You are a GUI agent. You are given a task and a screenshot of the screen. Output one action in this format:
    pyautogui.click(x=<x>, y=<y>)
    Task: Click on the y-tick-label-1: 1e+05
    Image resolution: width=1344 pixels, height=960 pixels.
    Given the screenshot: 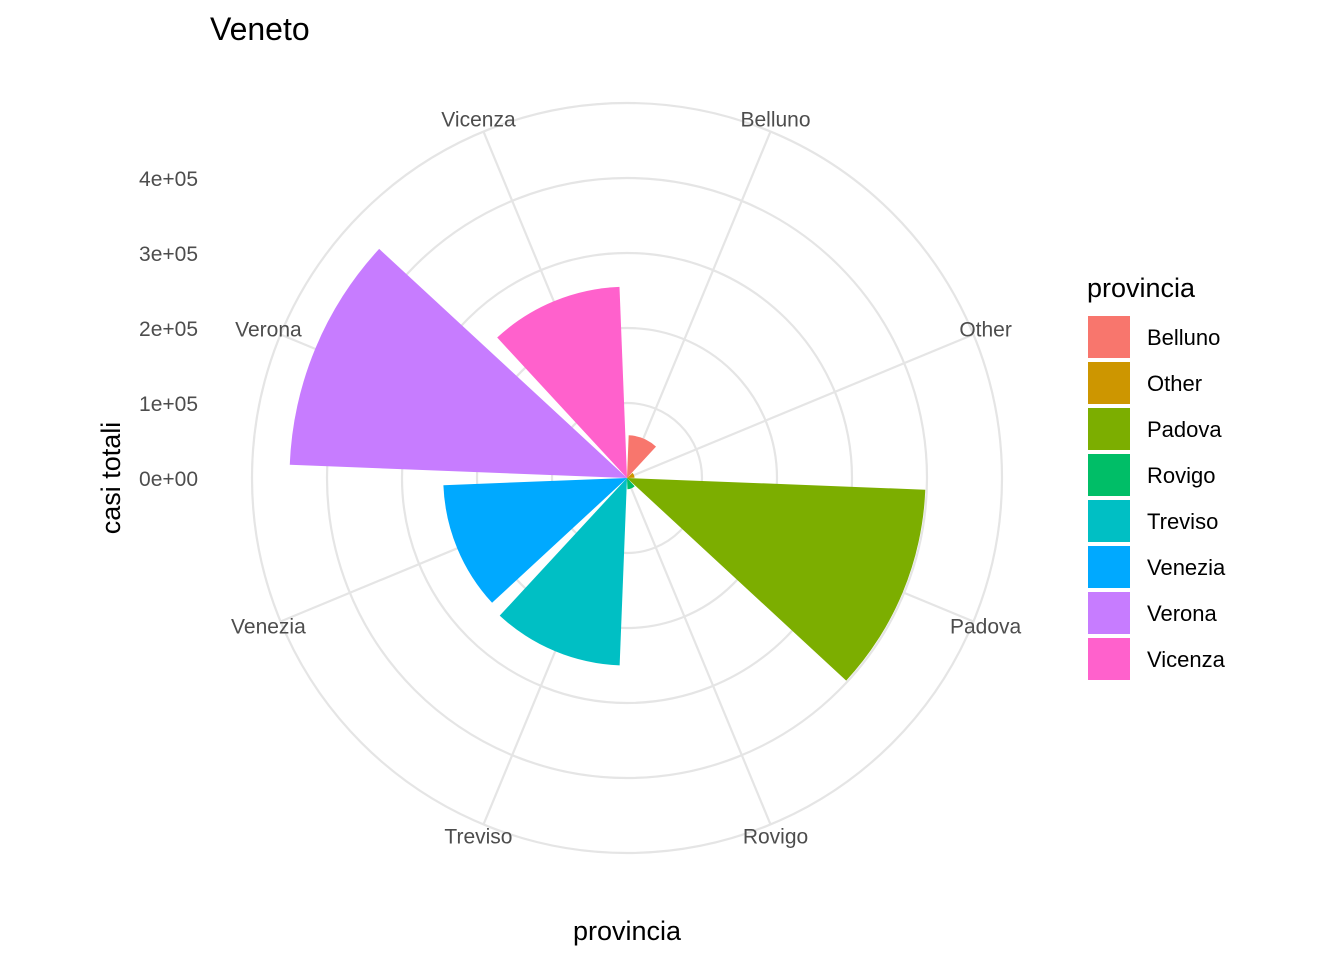 What is the action you would take?
    pyautogui.click(x=168, y=404)
    